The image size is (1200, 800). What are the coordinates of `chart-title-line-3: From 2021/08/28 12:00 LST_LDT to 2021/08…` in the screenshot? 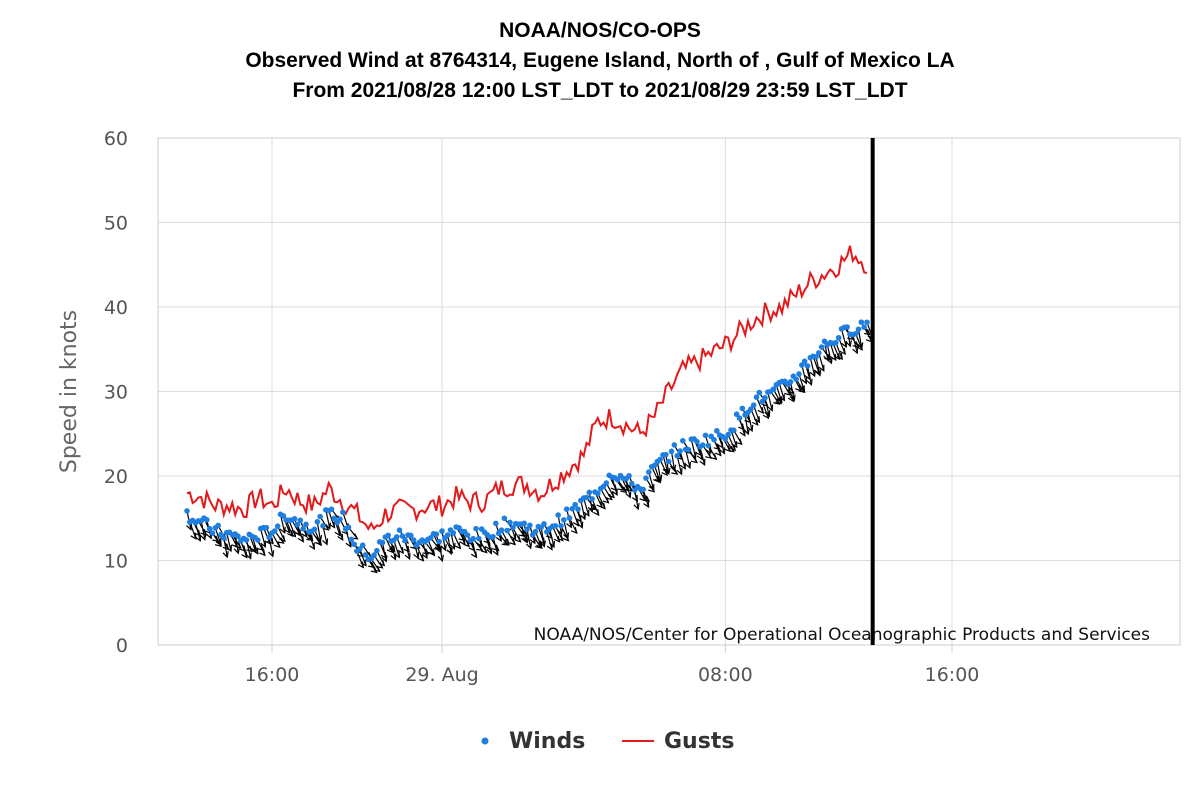 It's located at (599, 90).